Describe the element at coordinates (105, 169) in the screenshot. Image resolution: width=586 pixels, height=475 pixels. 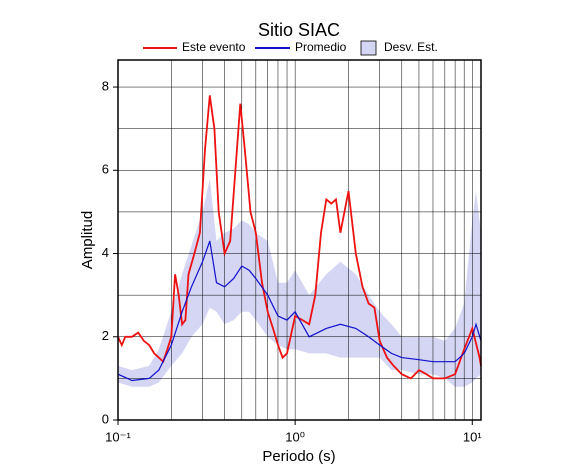
I see `y-tick-label: 6` at that location.